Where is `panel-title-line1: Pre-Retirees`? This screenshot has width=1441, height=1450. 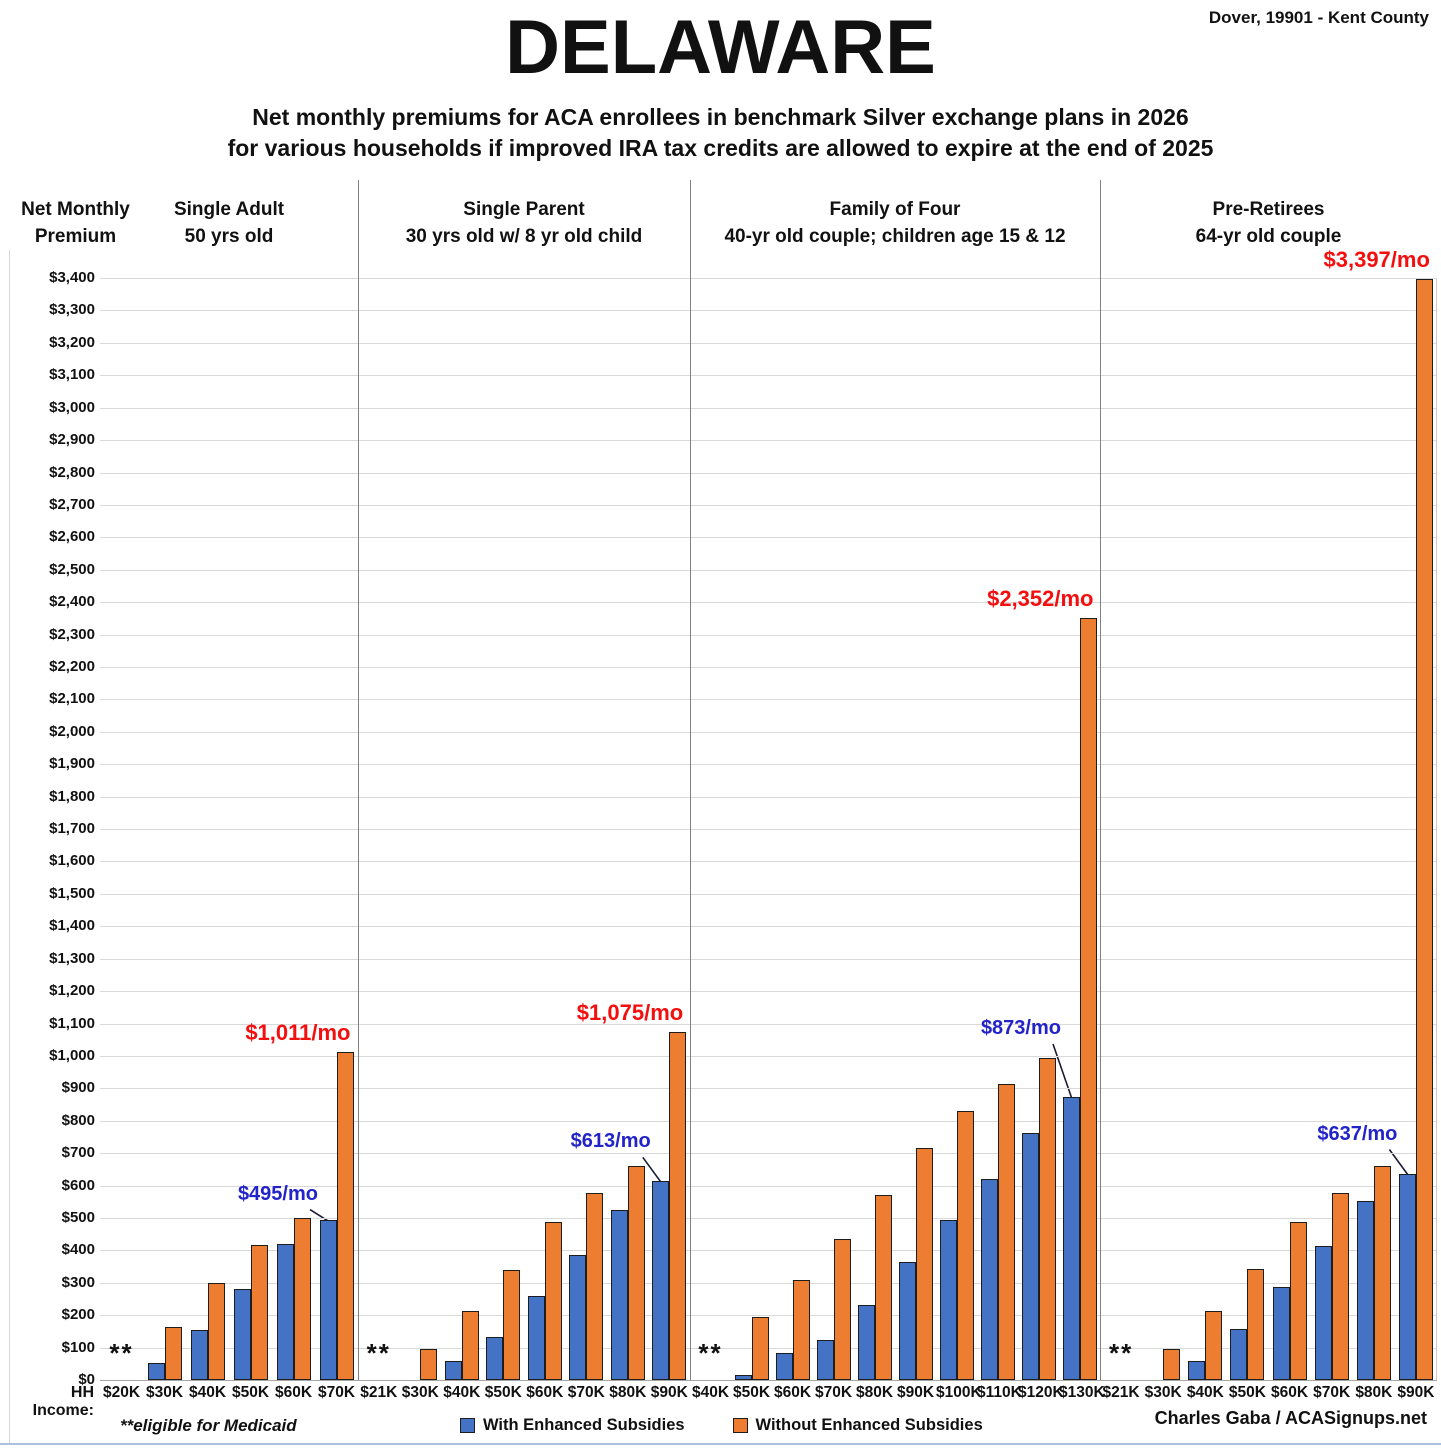 panel-title-line1: Pre-Retirees is located at coordinates (1268, 209).